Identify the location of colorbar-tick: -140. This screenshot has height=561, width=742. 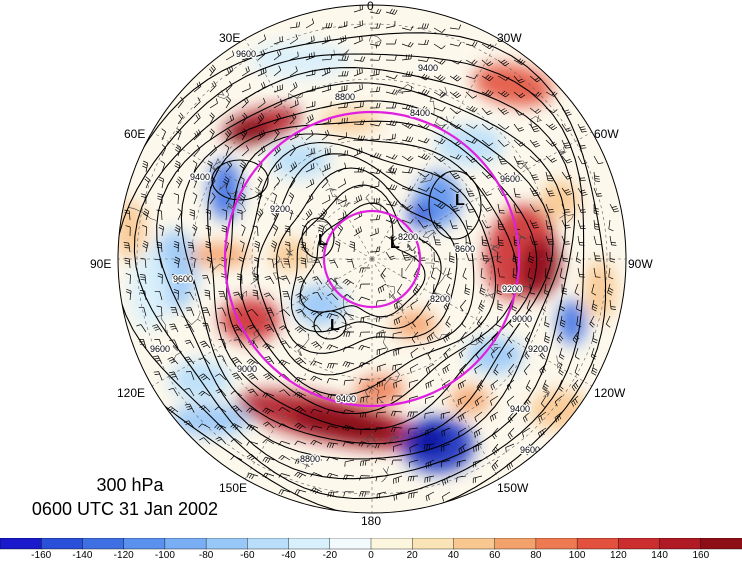
(82, 555).